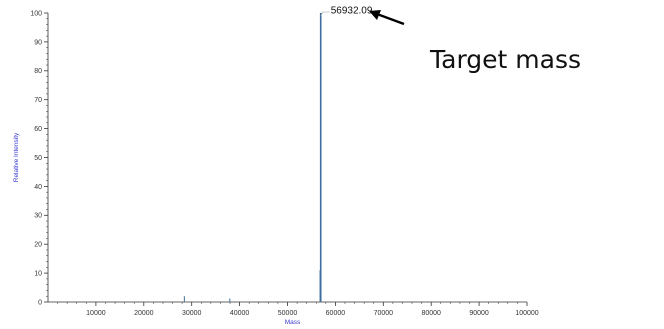 This screenshot has height=329, width=664. I want to click on y-tick-label: 40, so click(38, 187).